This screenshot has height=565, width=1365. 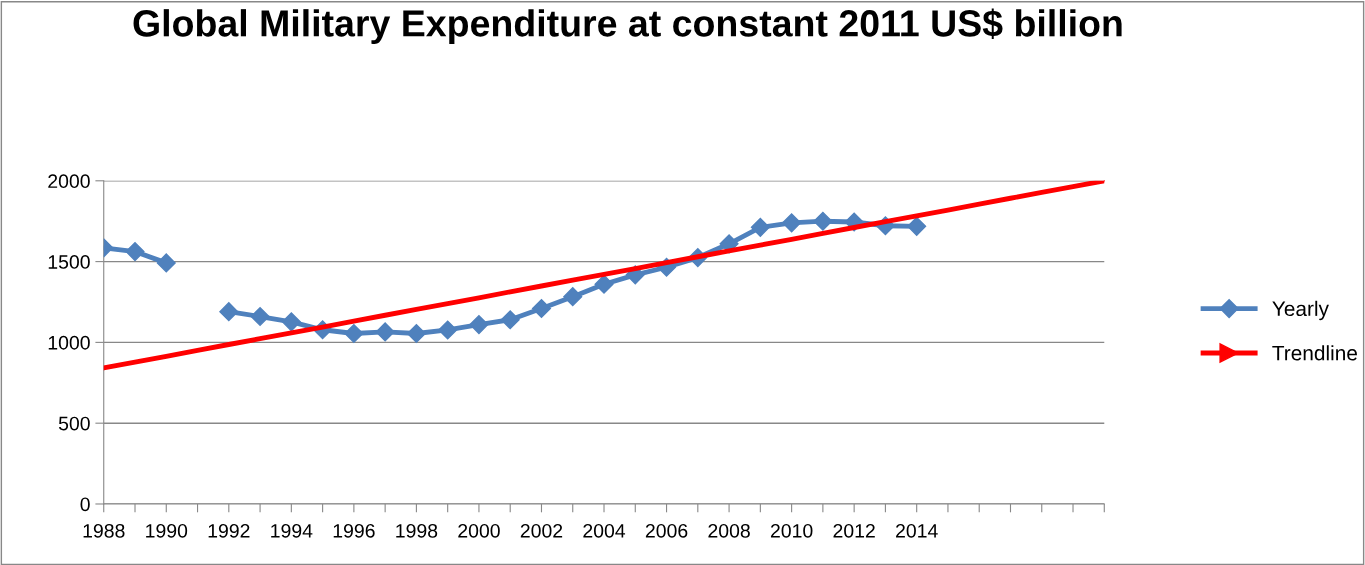 What do you see at coordinates (85, 504) in the screenshot?
I see `y-tick-label: 0` at bounding box center [85, 504].